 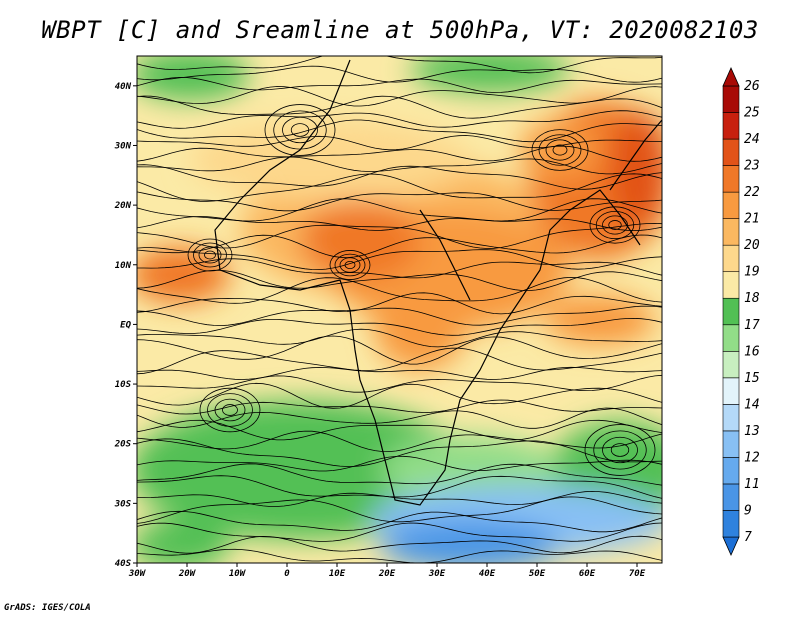 I want to click on lat-label: 40S, so click(x=123, y=564).